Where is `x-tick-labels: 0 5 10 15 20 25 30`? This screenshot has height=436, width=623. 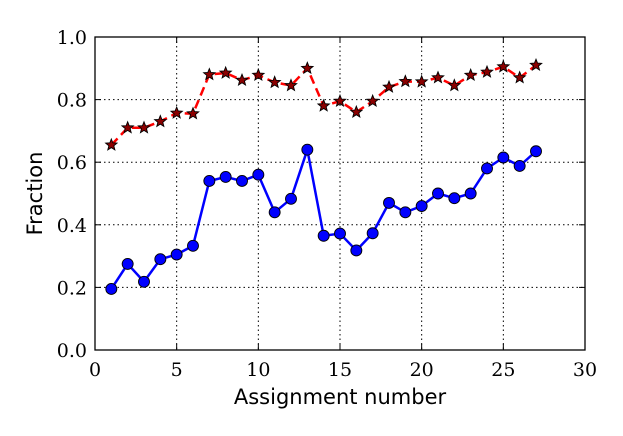 x-tick-labels: 0 5 10 15 20 25 30 is located at coordinates (343, 370).